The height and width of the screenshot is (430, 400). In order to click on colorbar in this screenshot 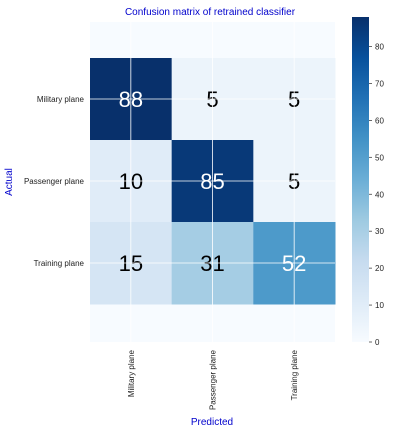, I will do `click(360, 179)`.